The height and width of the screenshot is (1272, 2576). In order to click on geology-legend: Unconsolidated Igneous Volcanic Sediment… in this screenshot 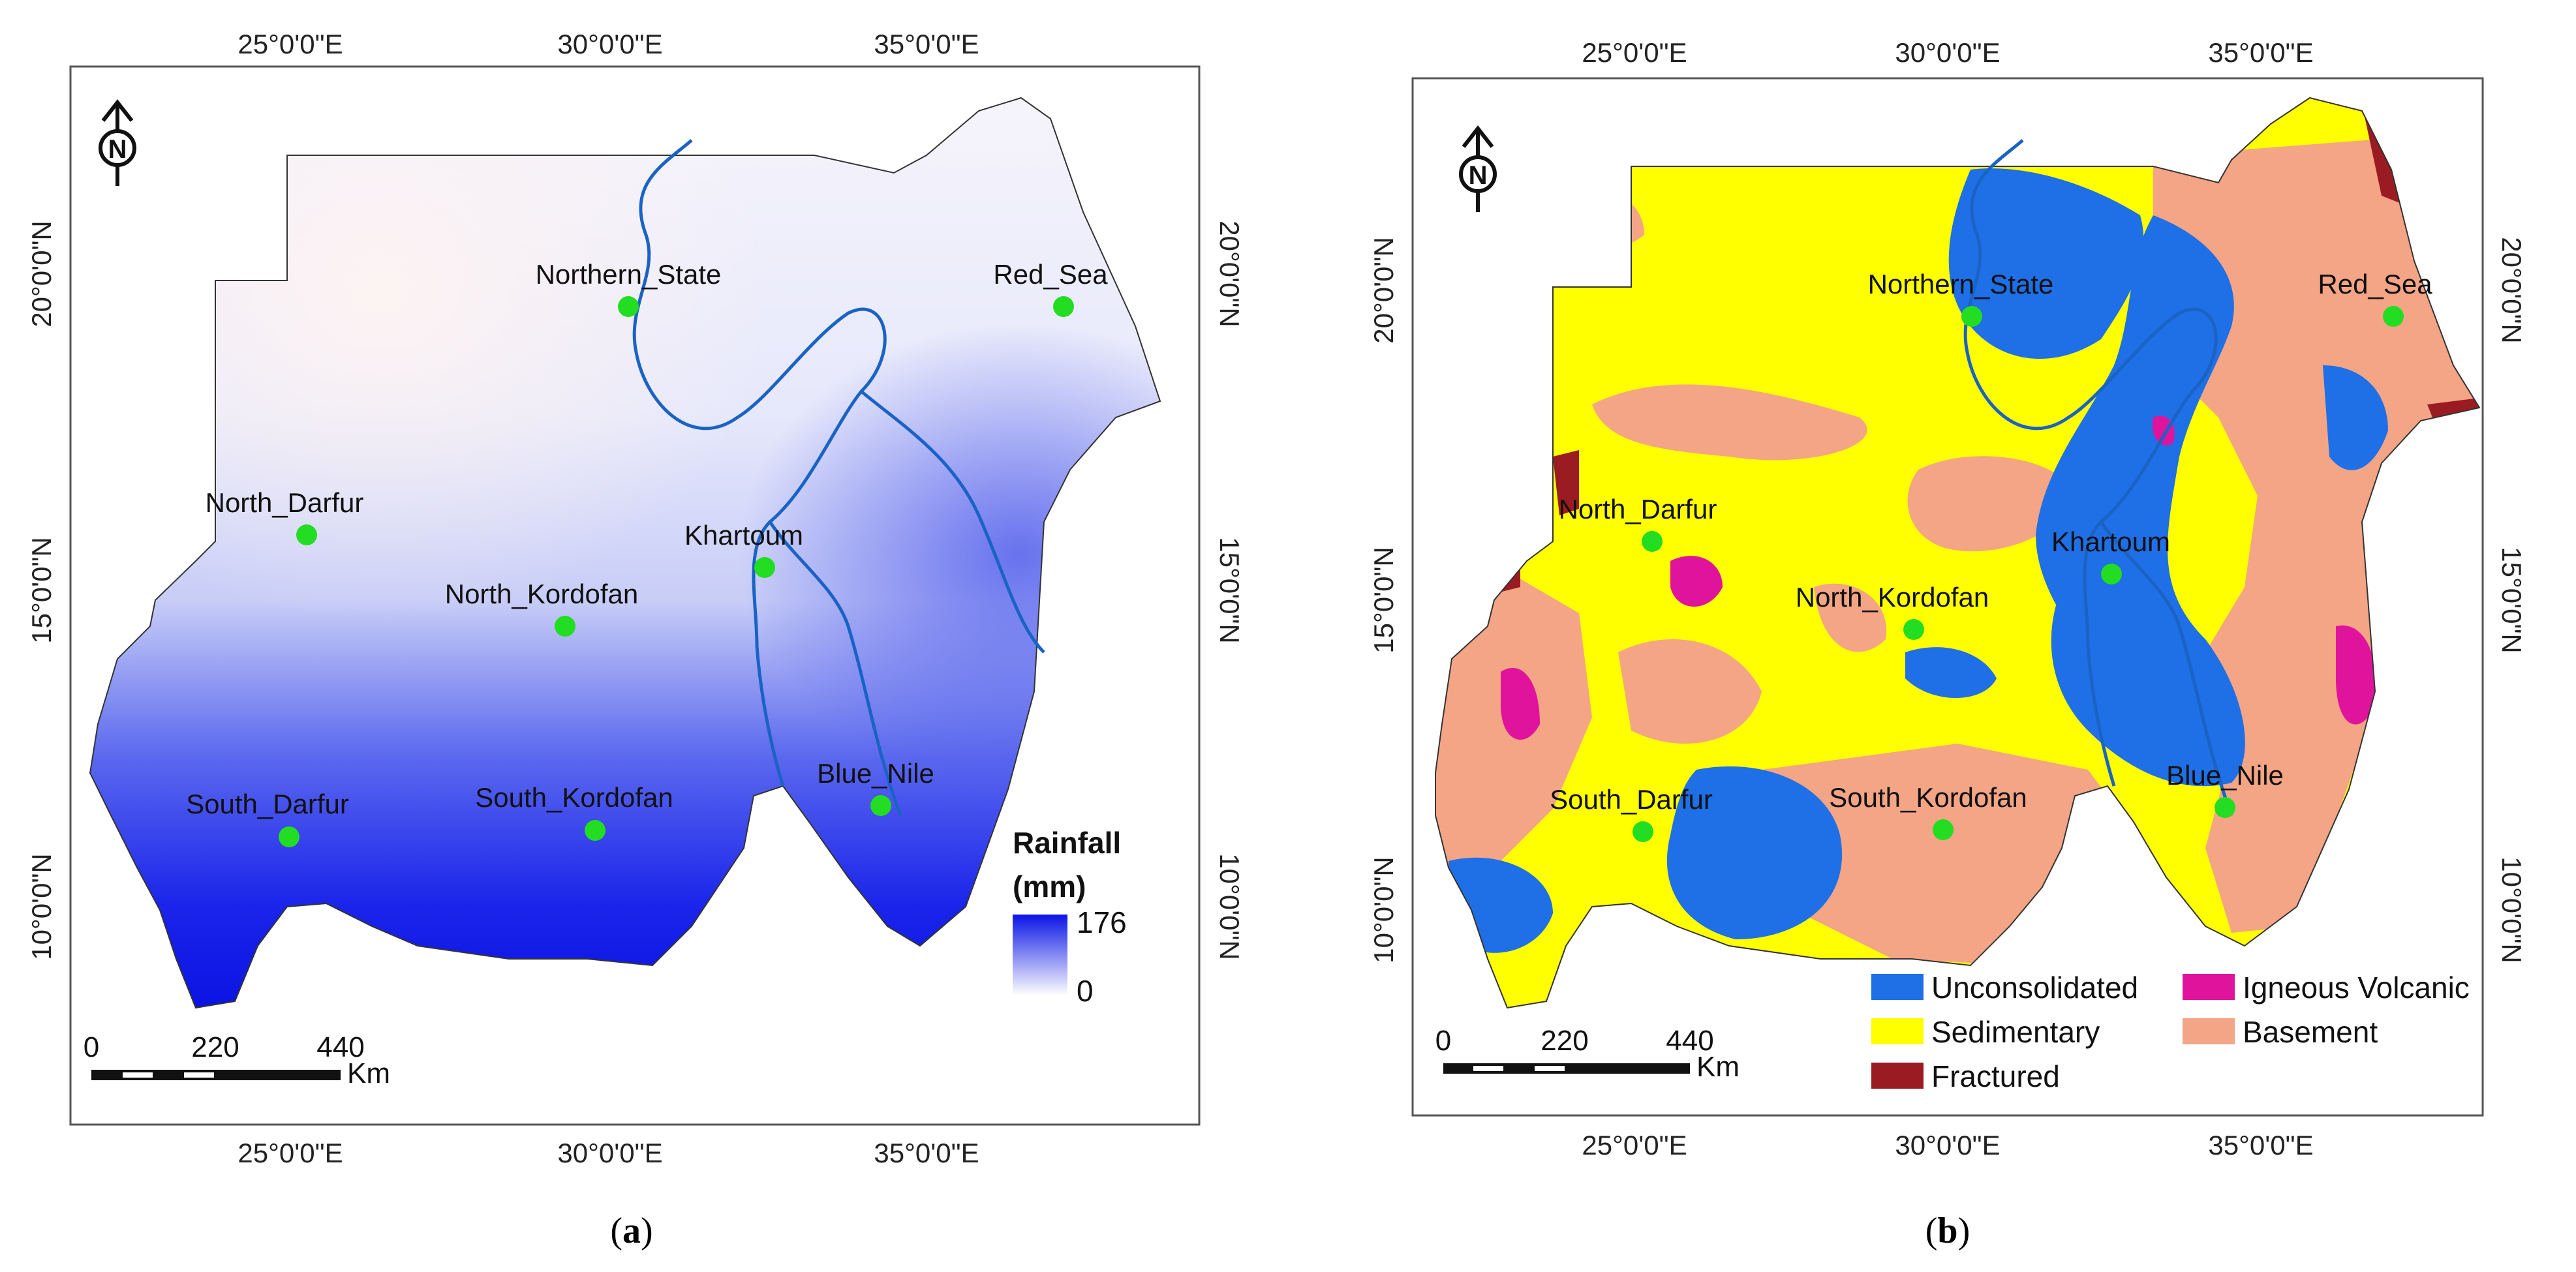, I will do `click(2170, 1032)`.